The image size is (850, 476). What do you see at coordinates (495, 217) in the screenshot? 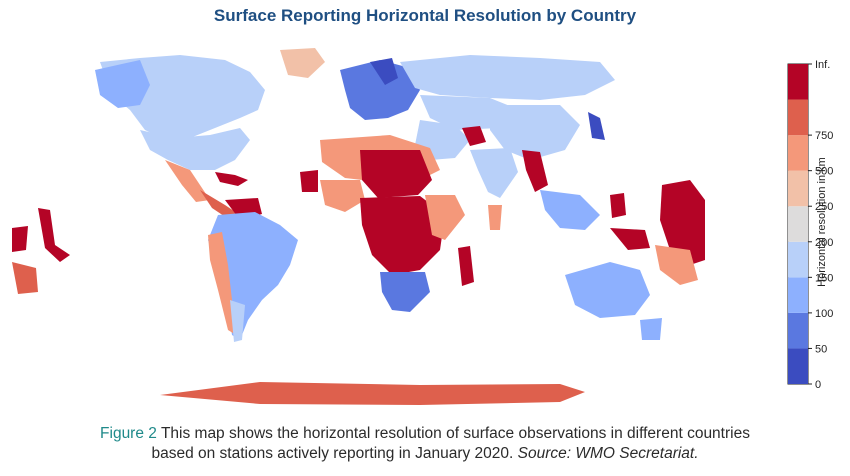
I see `region-seychelles` at bounding box center [495, 217].